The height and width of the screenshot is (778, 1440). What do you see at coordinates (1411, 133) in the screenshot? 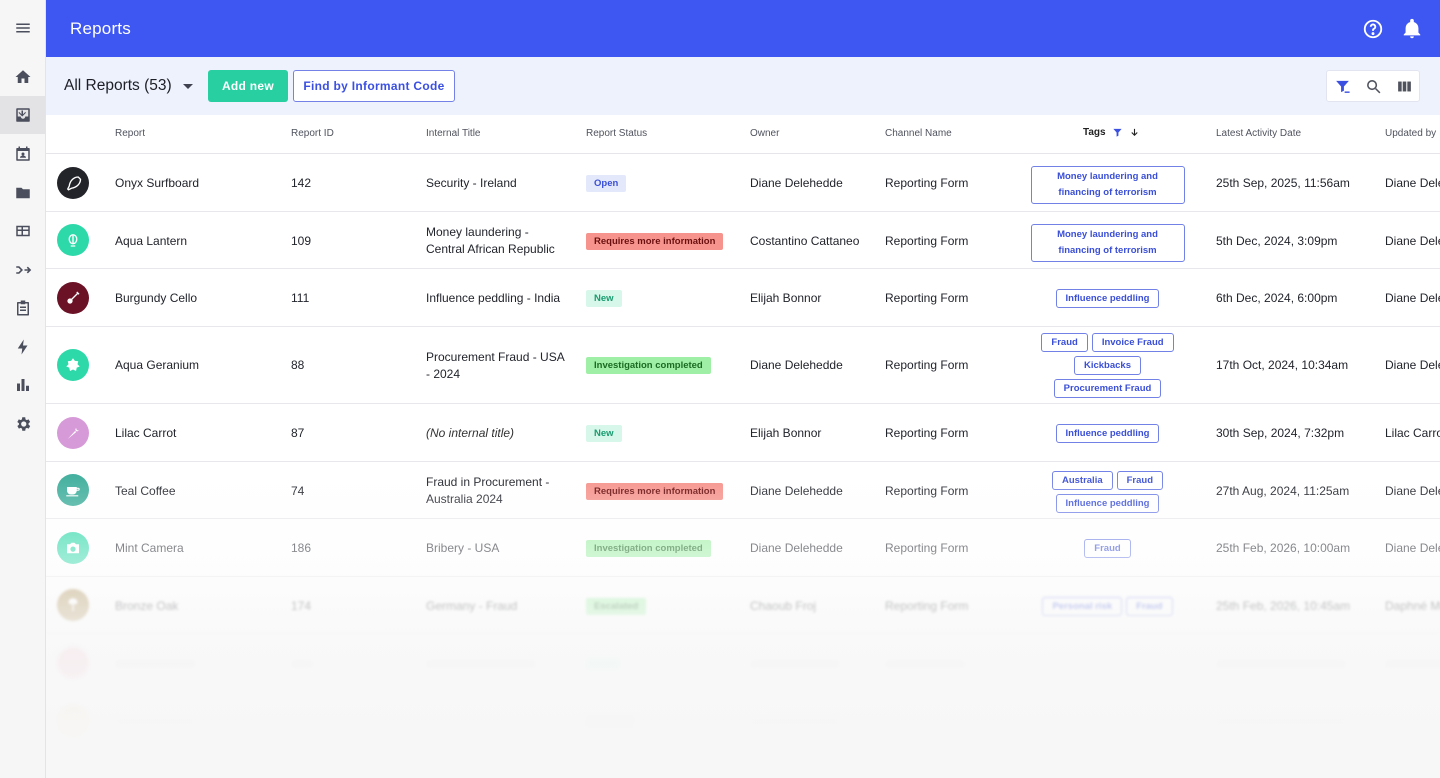
I see `column-updated-by: Updated by` at bounding box center [1411, 133].